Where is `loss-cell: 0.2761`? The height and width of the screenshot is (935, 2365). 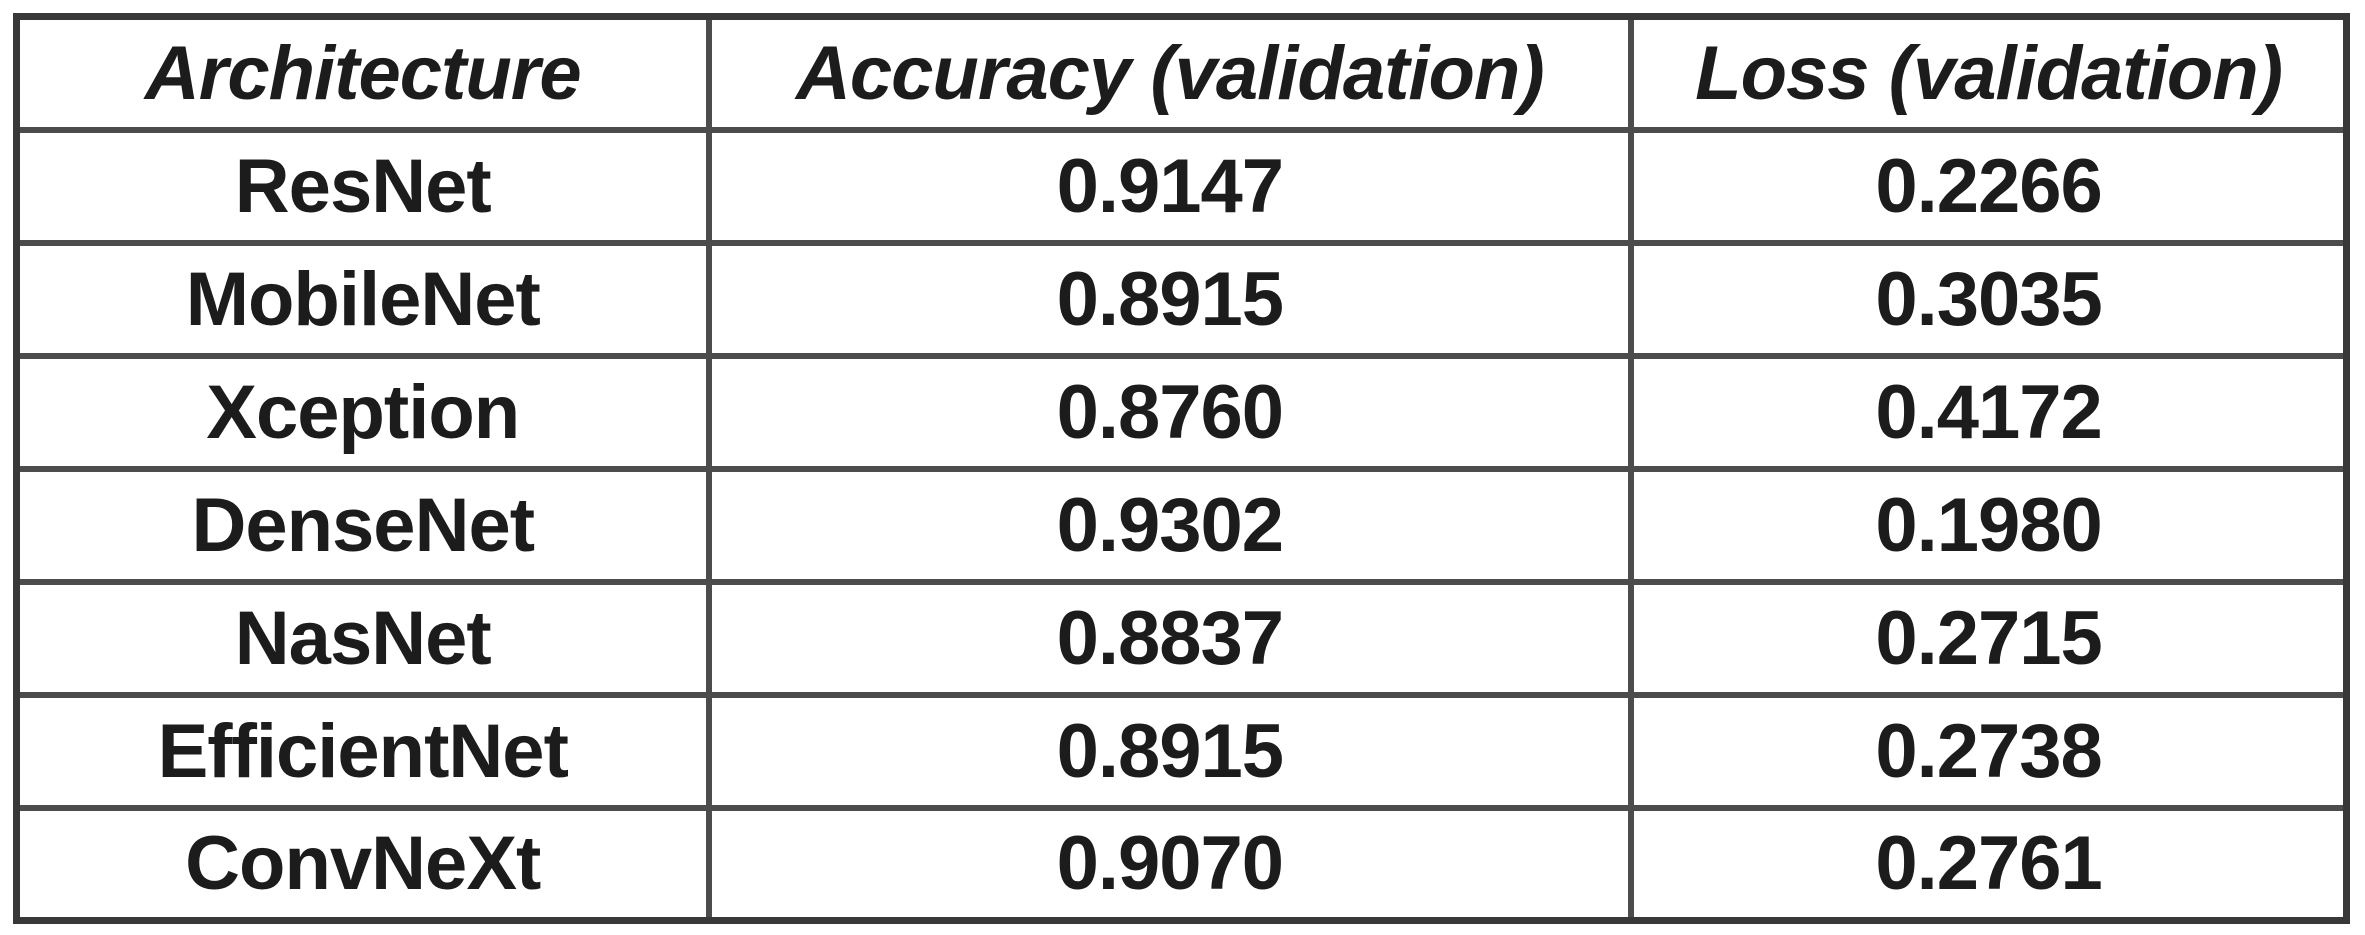 loss-cell: 0.2761 is located at coordinates (1989, 864).